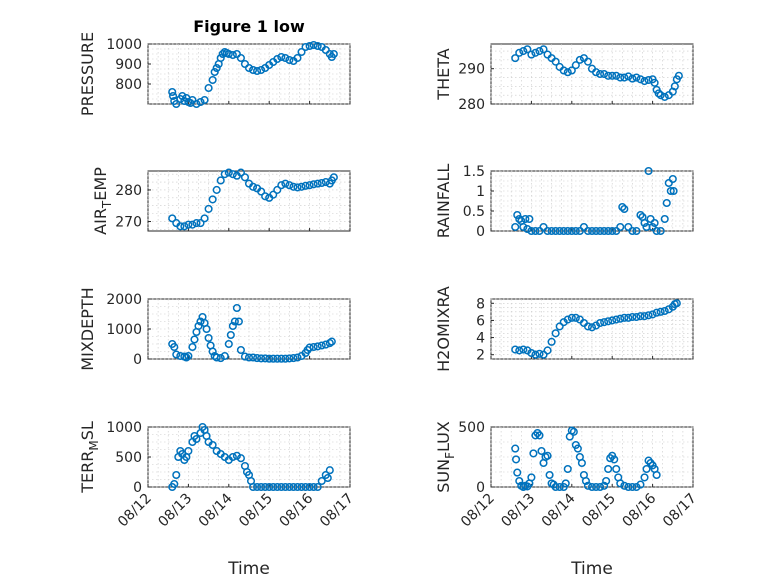  What do you see at coordinates (480, 232) in the screenshot?
I see `y-tick-label: 0` at bounding box center [480, 232].